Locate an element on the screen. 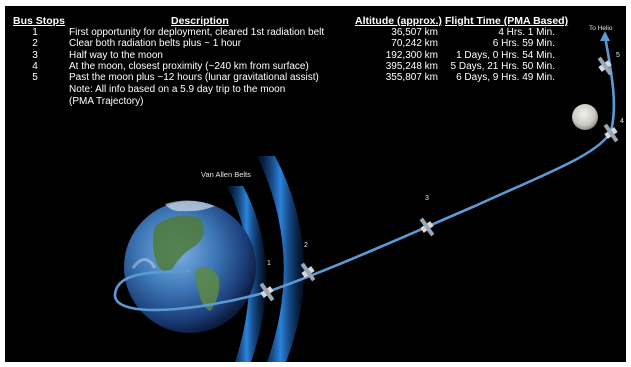 The image size is (631, 367). stop-altitude: 192,300 km is located at coordinates (411, 55).